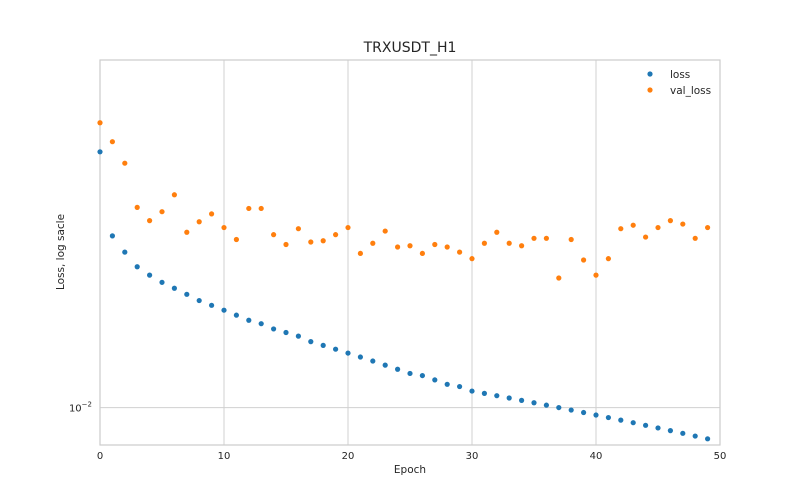 This screenshot has height=500, width=800. Describe the element at coordinates (472, 456) in the screenshot. I see `x-tick-label: 30` at that location.